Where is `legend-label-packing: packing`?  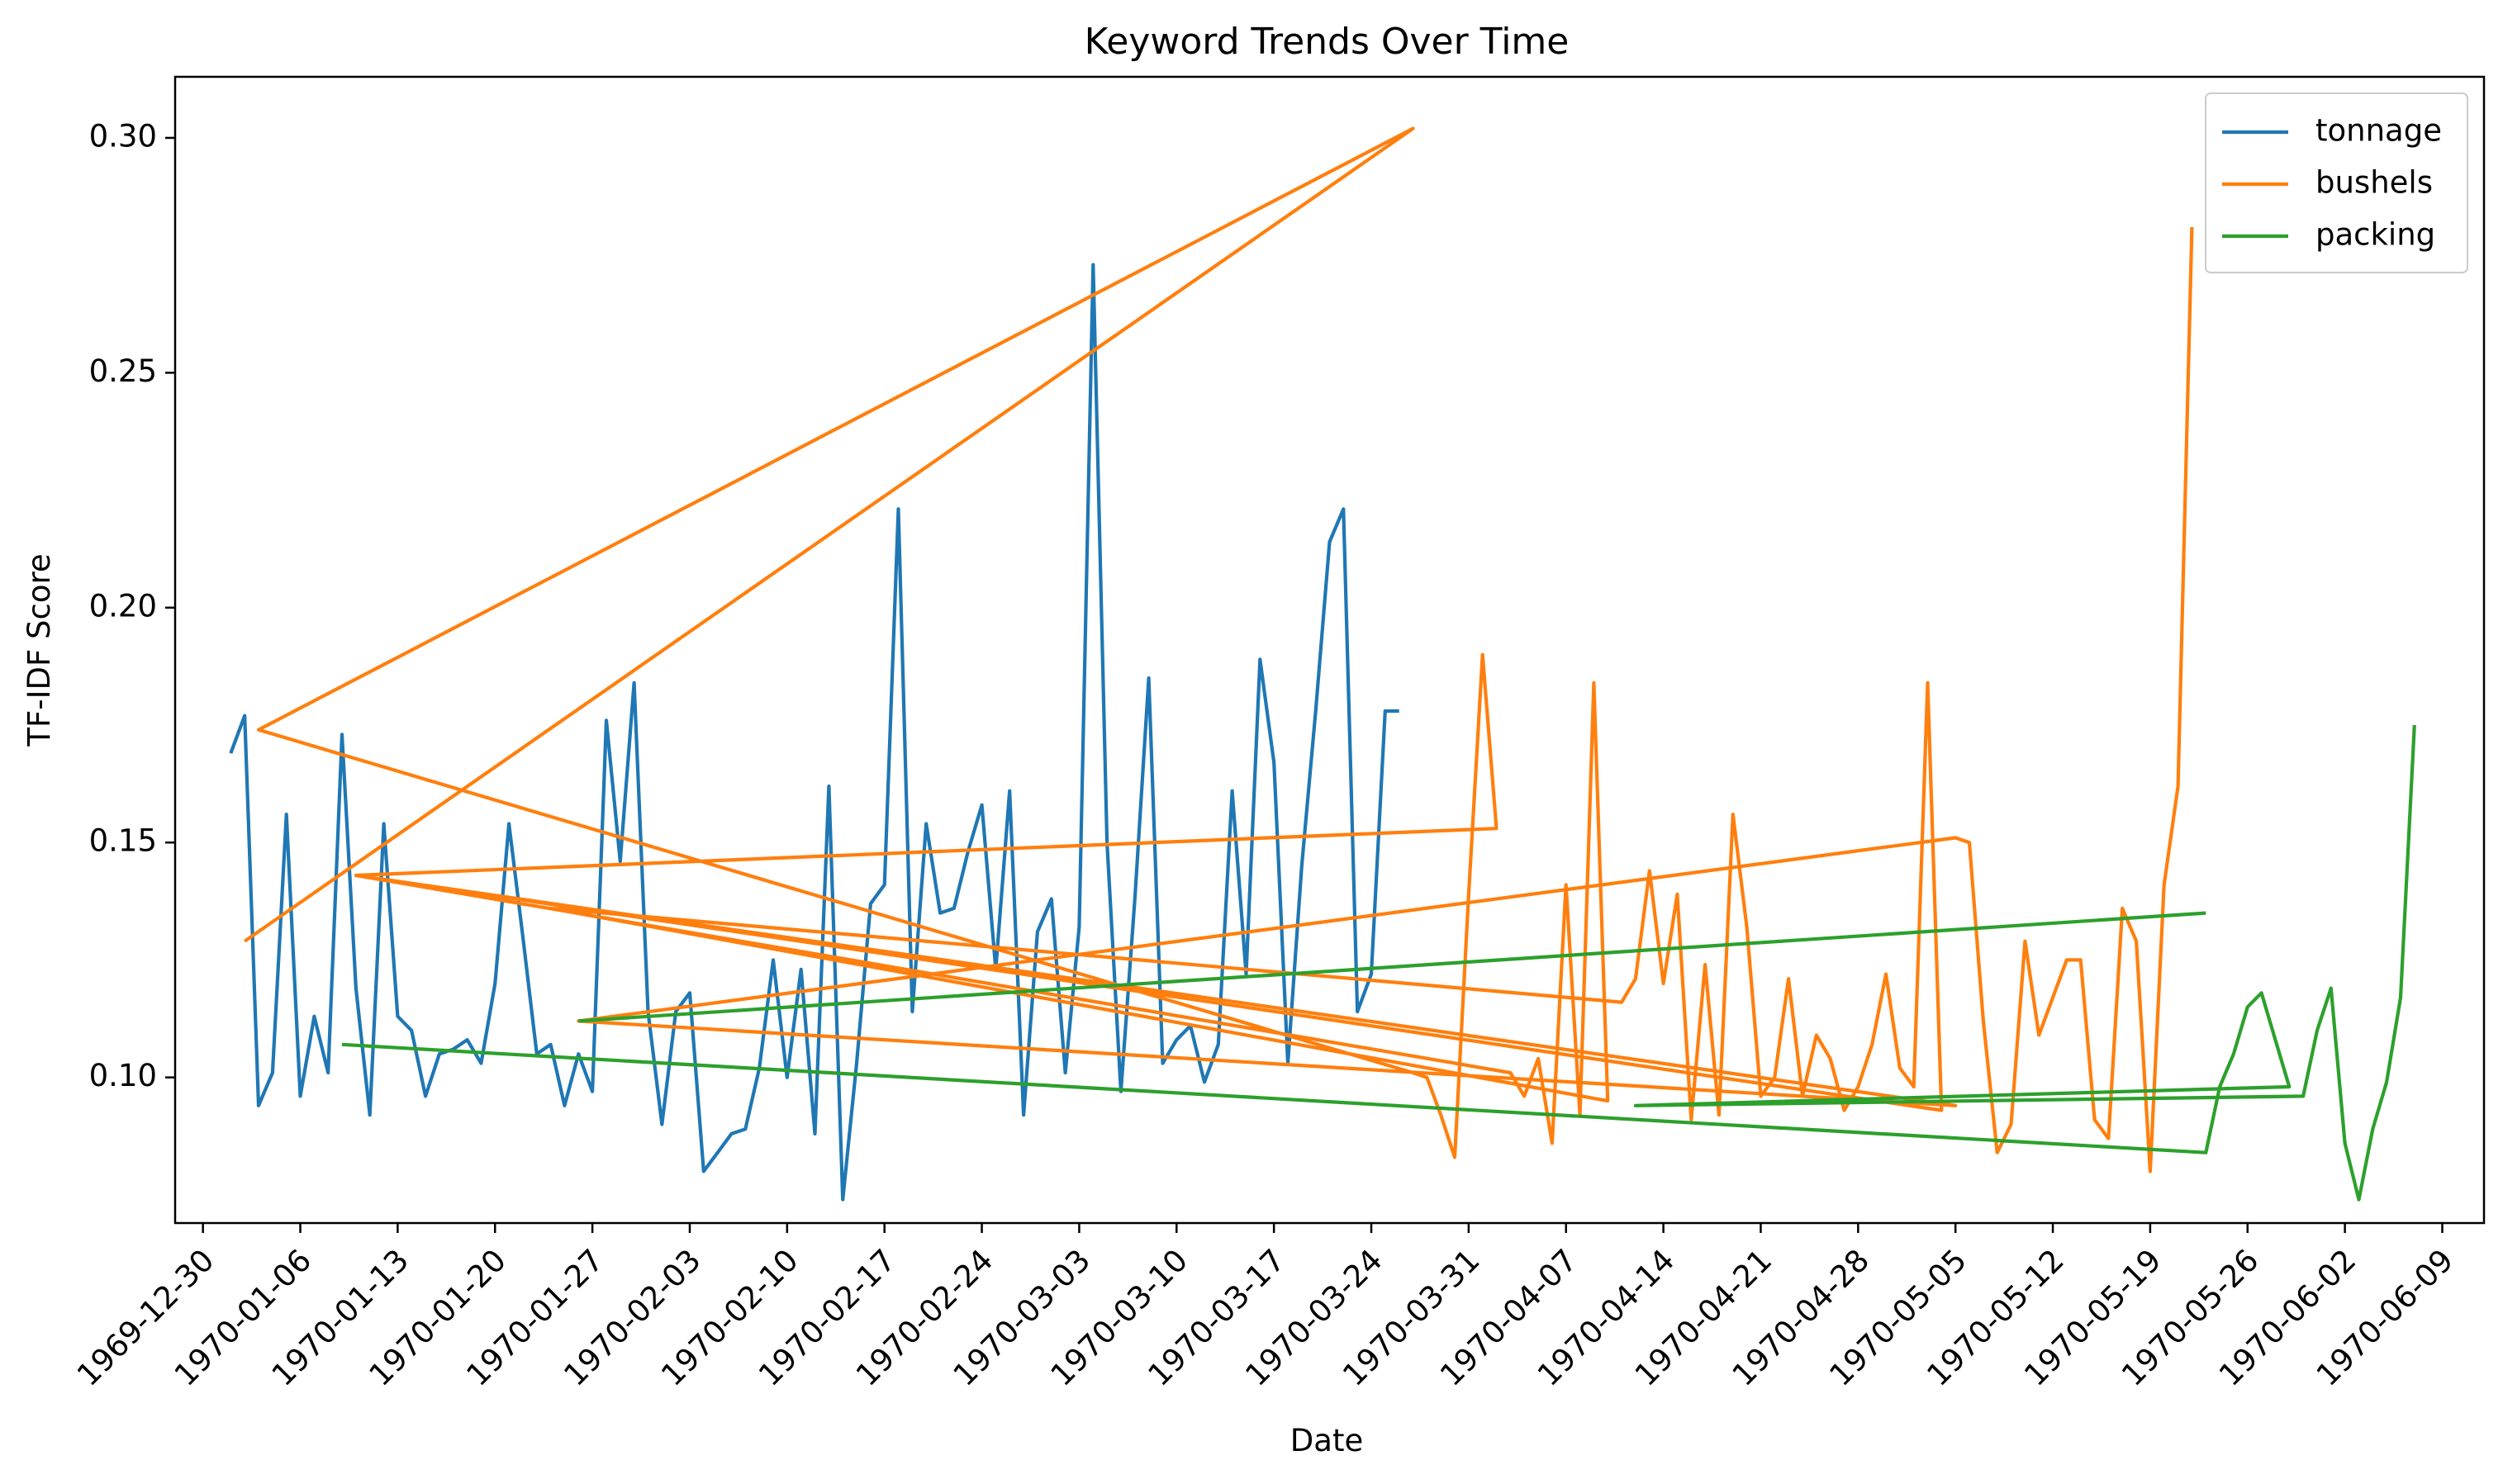
legend-label-packing: packing is located at coordinates (2375, 235).